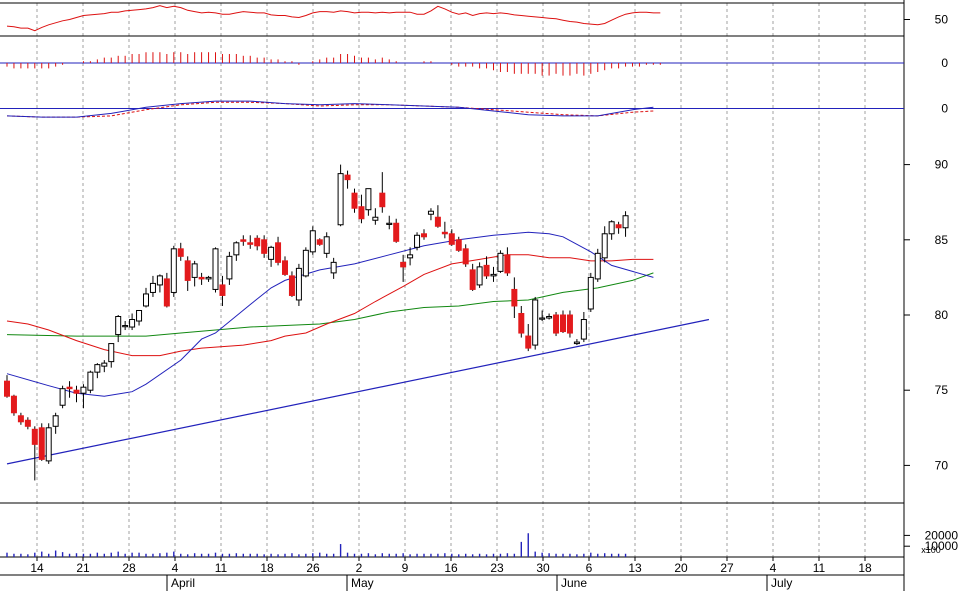 This screenshot has height=591, width=959. What do you see at coordinates (405, 568) in the screenshot?
I see `x-day-label-8: 9` at bounding box center [405, 568].